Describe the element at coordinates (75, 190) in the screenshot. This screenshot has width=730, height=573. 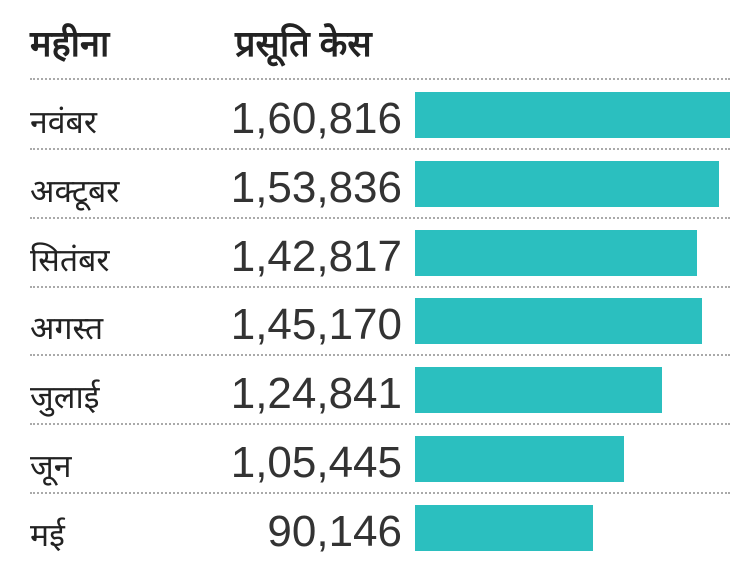
I see `category-label: अक्टूबर` at that location.